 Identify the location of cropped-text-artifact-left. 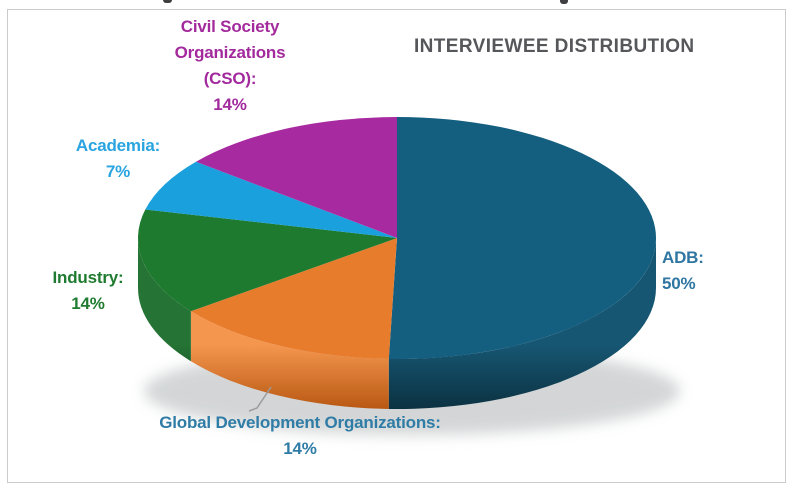
(167, 1).